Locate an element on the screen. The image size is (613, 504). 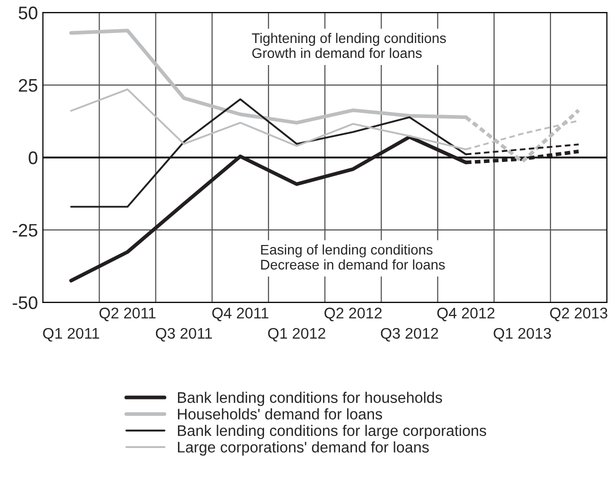
x-tick-label: Q2 2013 is located at coordinates (579, 315).